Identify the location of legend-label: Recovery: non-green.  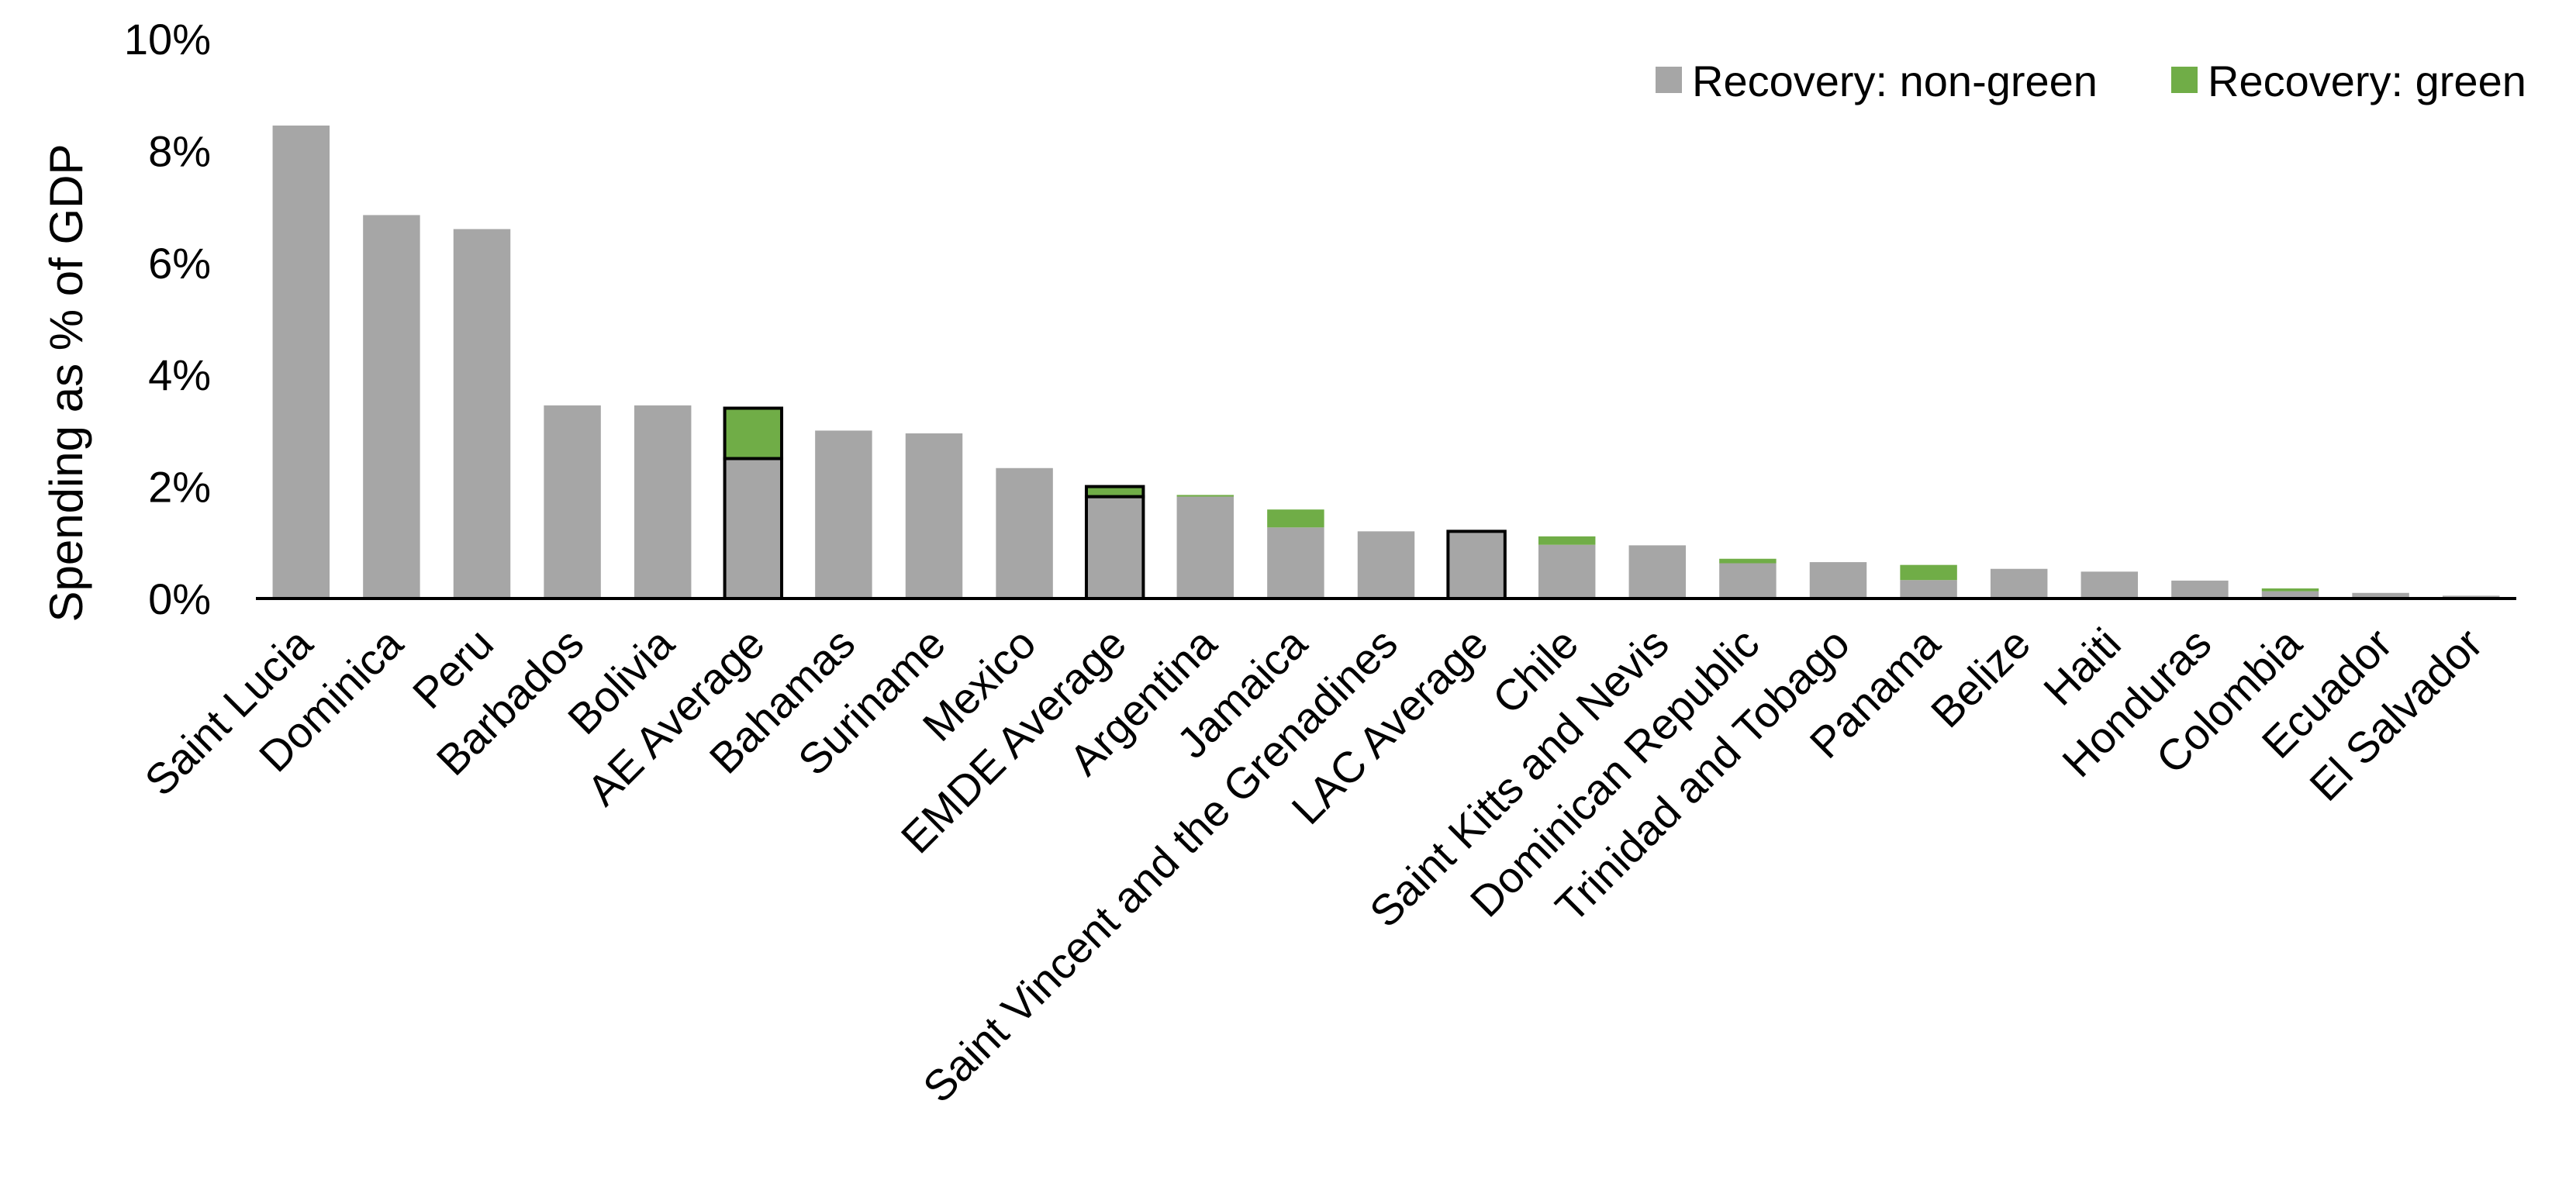
(1895, 81).